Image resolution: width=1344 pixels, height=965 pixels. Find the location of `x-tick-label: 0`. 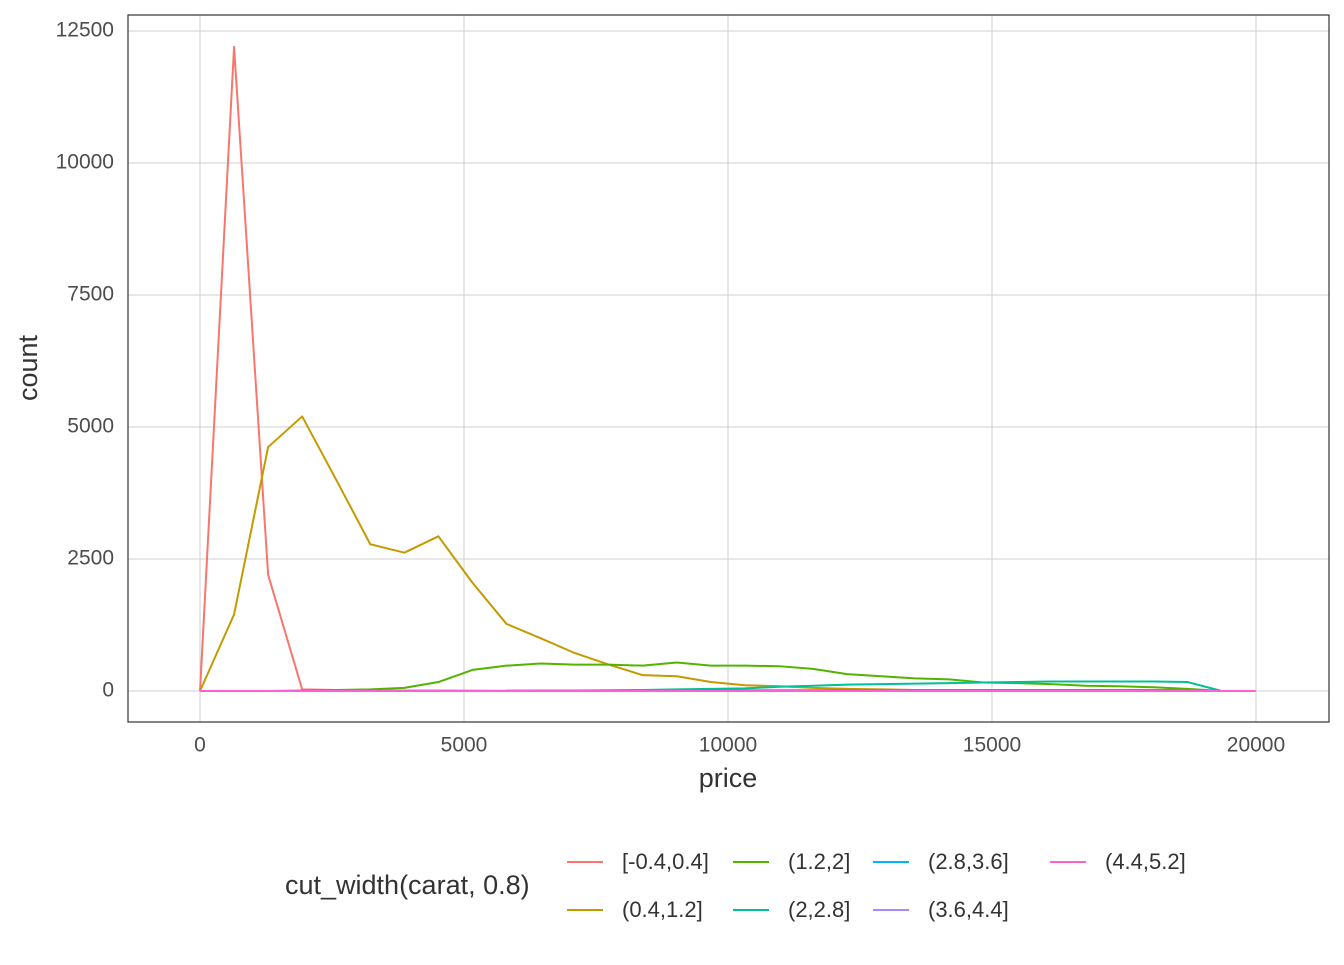

x-tick-label: 0 is located at coordinates (200, 745).